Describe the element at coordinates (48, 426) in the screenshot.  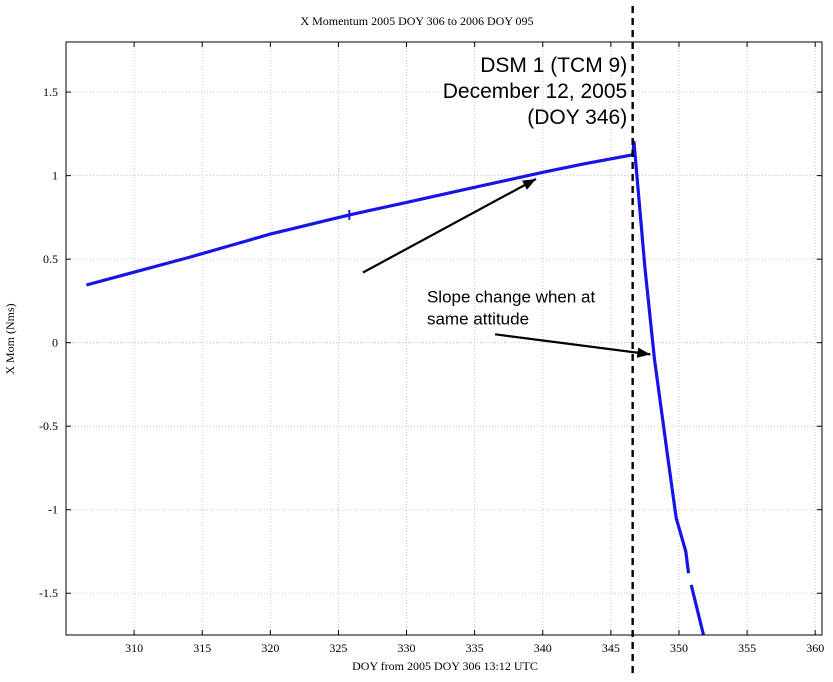
I see `y-tick-label-4: -0.5` at that location.